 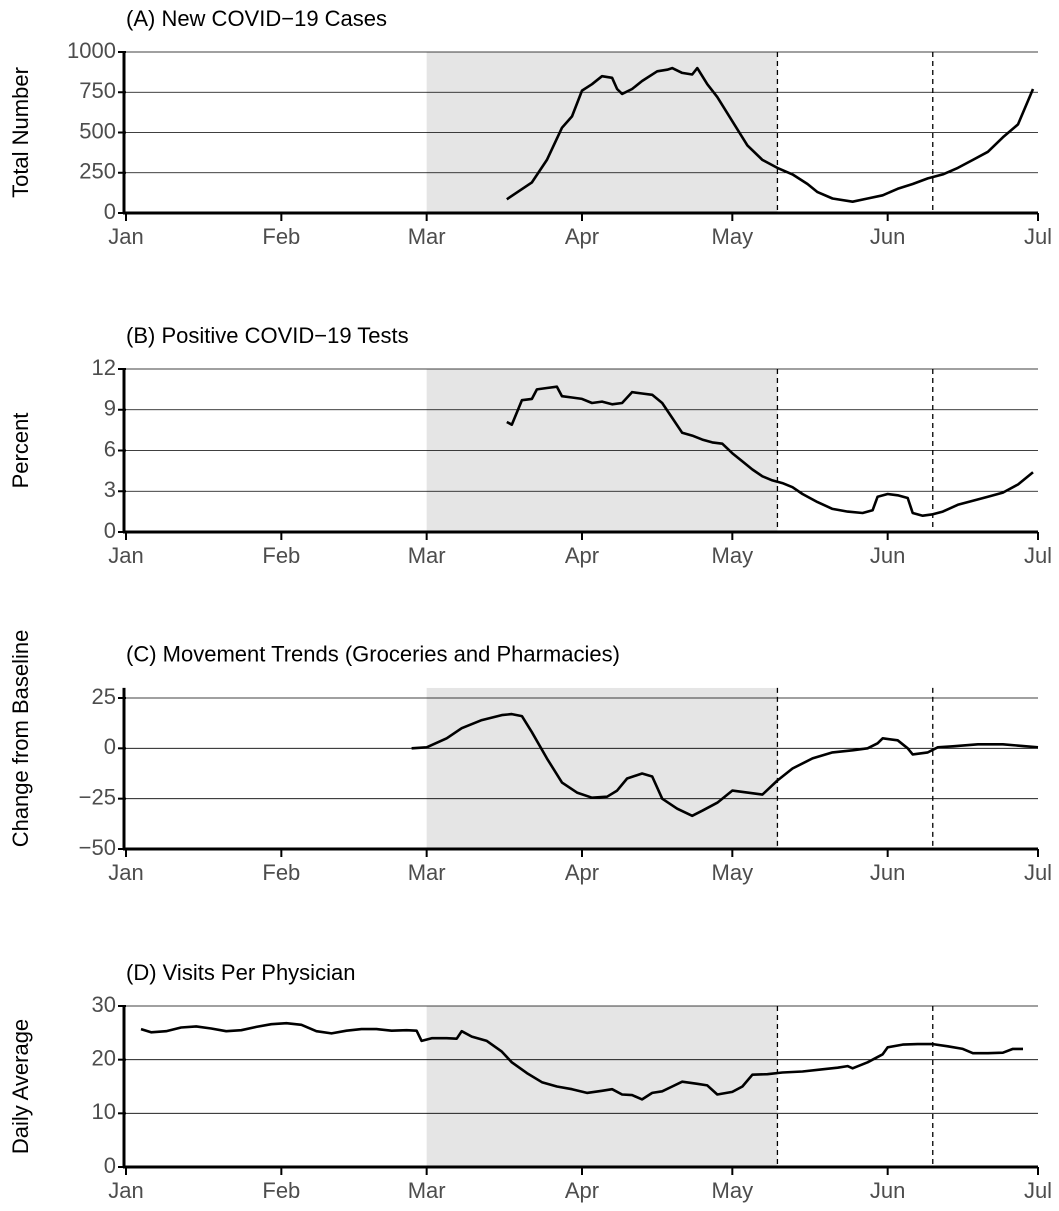 I want to click on y-tick-label: 6, so click(x=110, y=448).